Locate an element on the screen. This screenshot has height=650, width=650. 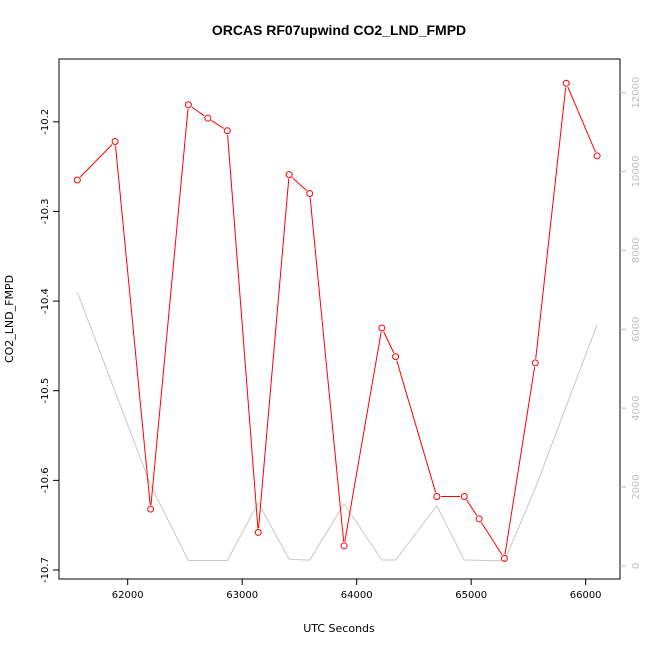
y-tick-label: -10.3 is located at coordinates (45, 211).